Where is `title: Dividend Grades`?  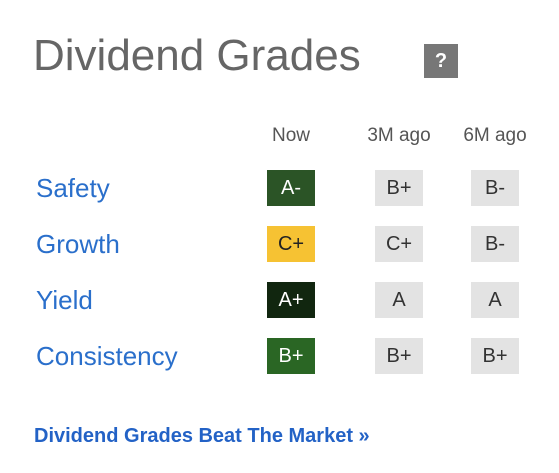
title: Dividend Grades is located at coordinates (197, 55).